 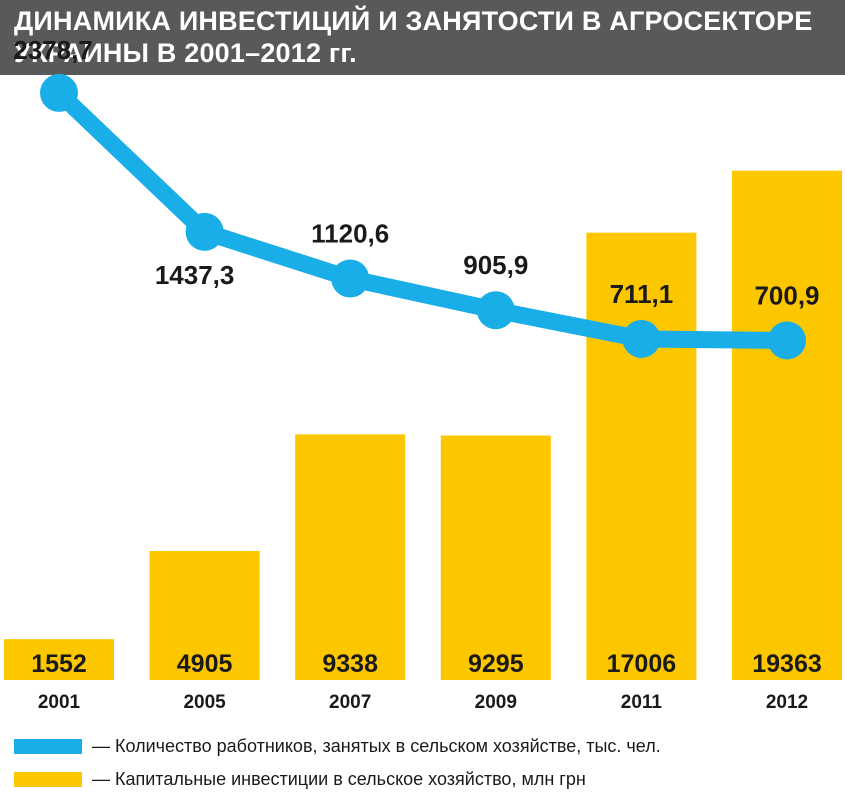 I want to click on line-value-label-2001: 2378,7, so click(x=53, y=50).